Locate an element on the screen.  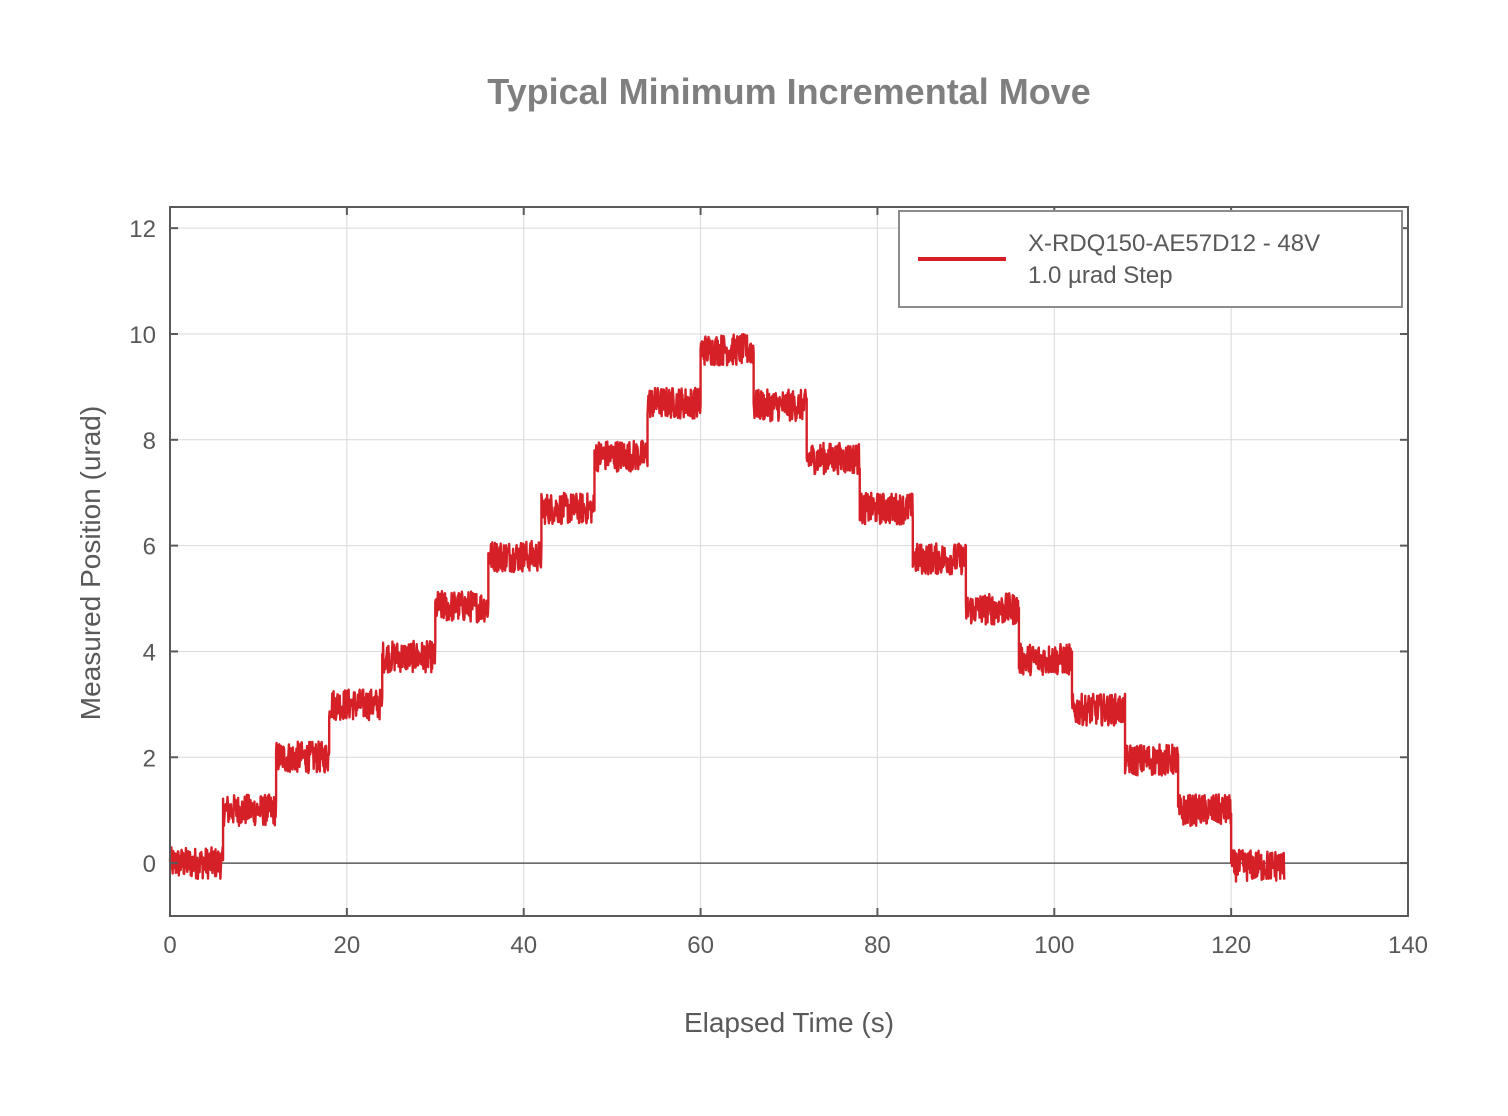
y-tick-label: 8 is located at coordinates (149, 441).